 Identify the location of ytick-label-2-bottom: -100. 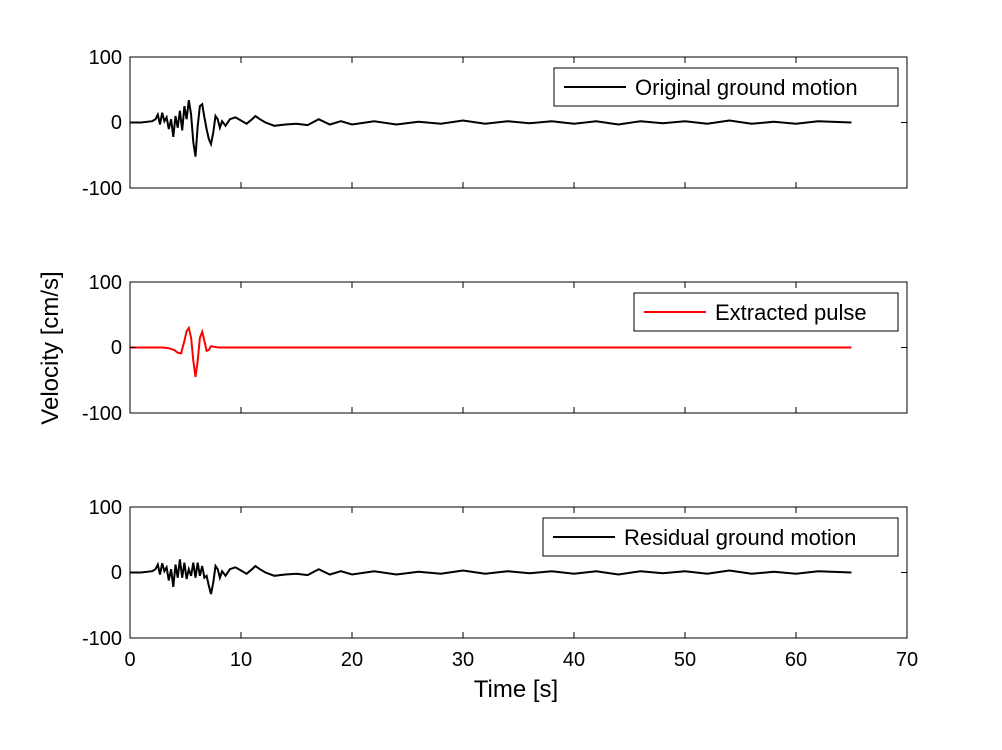
(102, 414).